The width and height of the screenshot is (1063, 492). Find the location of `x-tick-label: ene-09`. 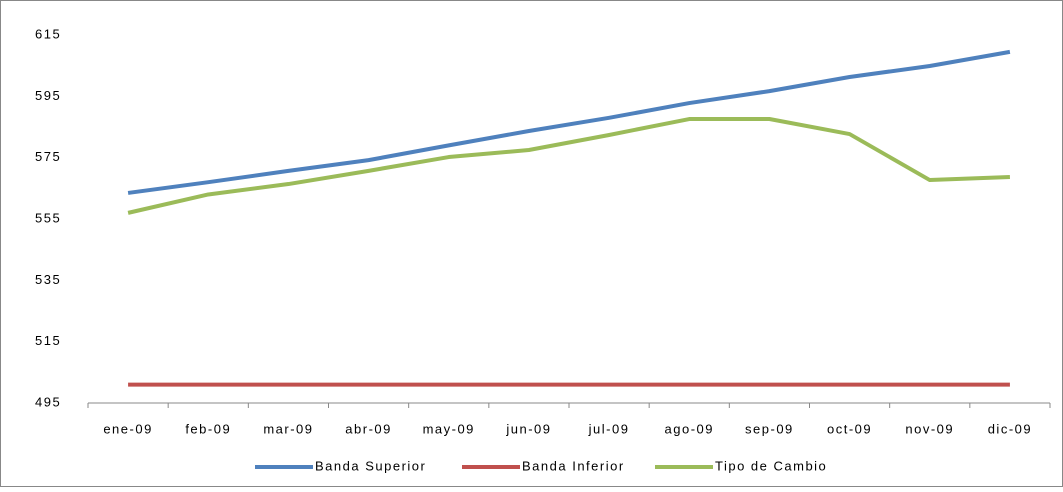

x-tick-label: ene-09 is located at coordinates (127, 428).